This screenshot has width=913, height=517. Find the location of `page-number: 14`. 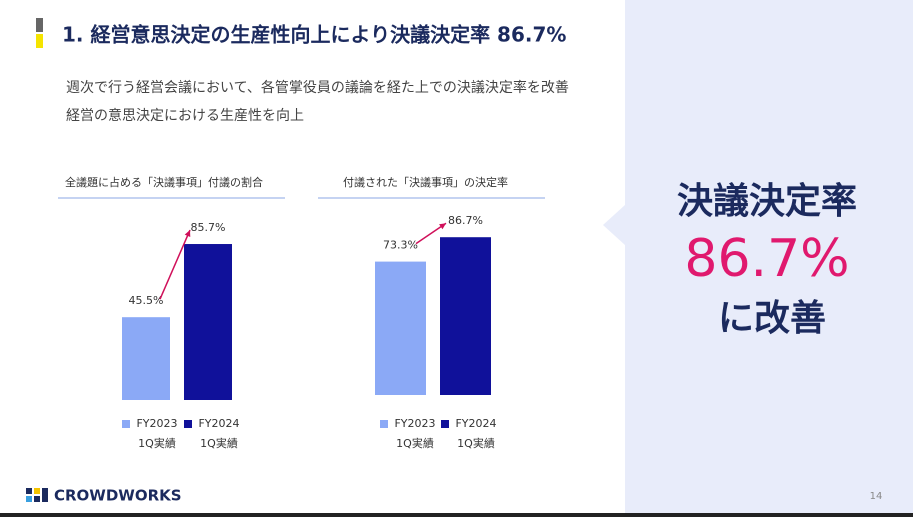

page-number: 14 is located at coordinates (876, 496).